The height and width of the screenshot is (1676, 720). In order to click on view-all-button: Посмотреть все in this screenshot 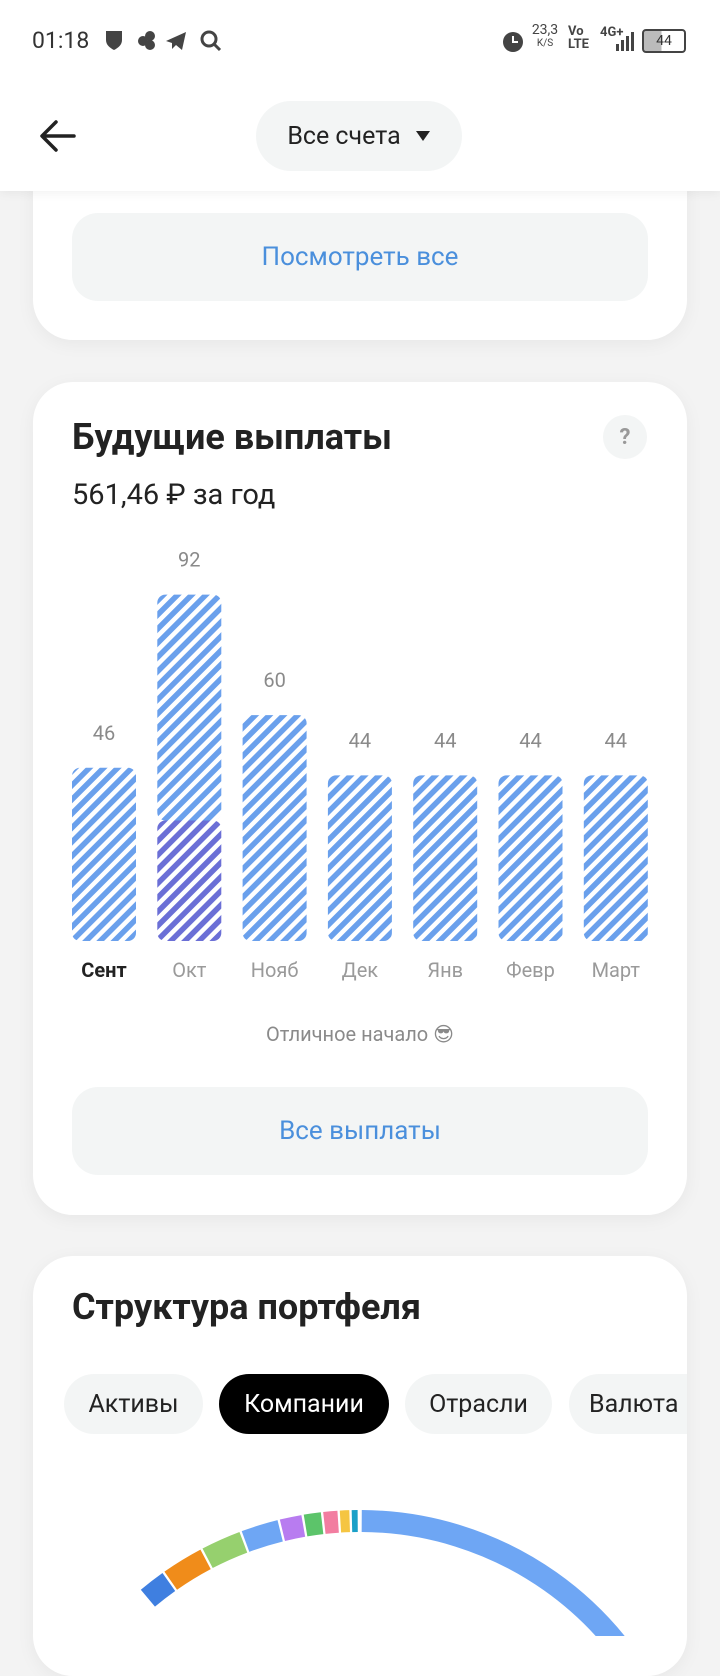, I will do `click(360, 257)`.